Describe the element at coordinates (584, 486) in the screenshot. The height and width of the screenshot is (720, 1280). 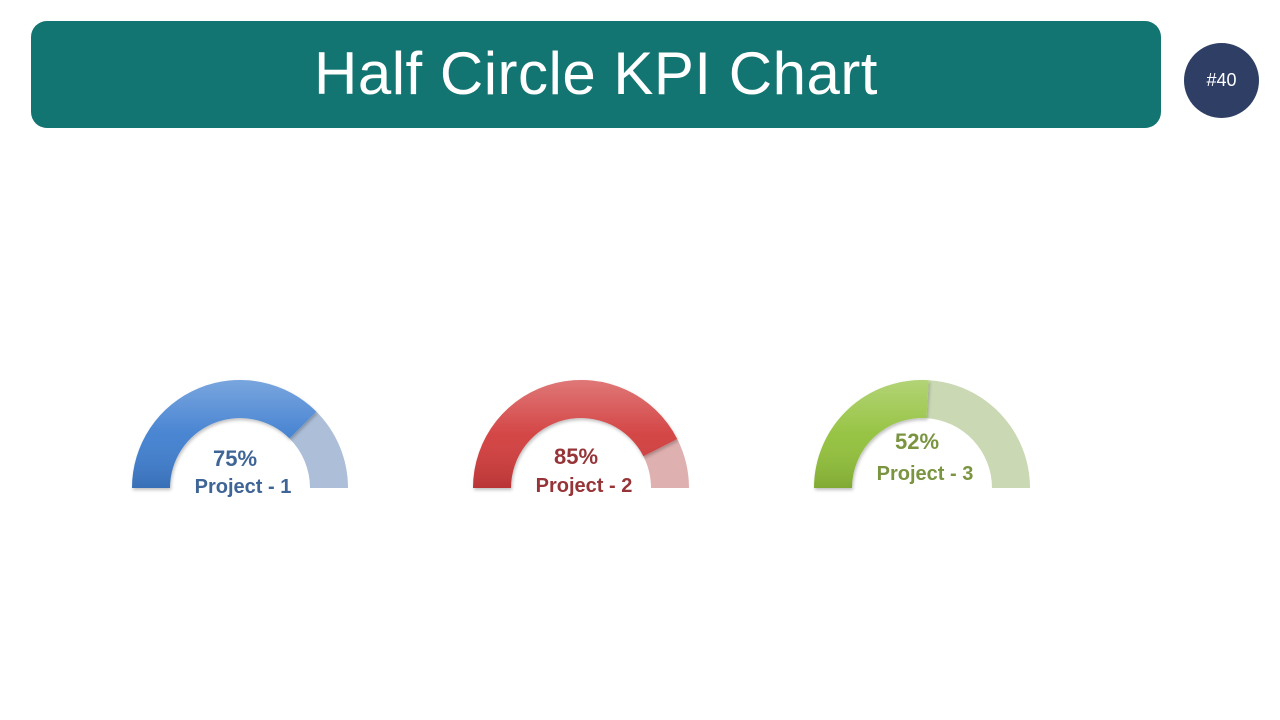
I see `gauge-name-label-2: Project - 2` at that location.